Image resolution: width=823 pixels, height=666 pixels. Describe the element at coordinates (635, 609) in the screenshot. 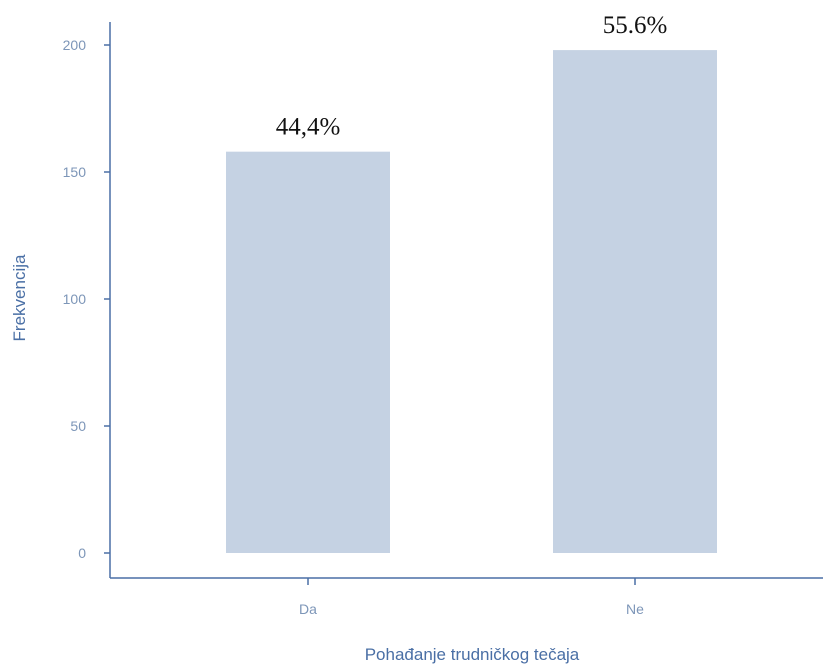

I see `x-tick-label-ne: Ne` at that location.